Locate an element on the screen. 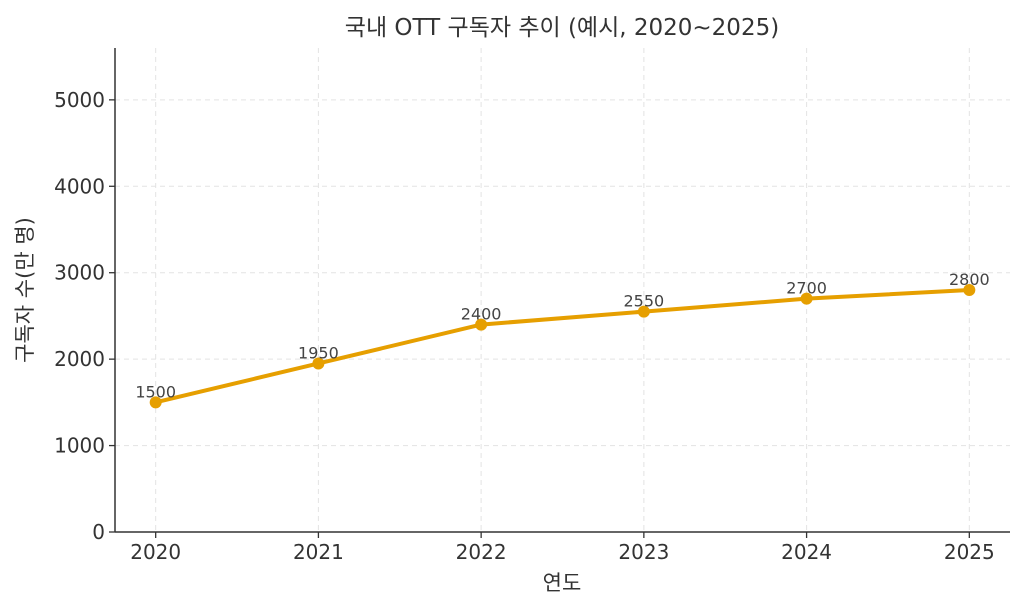 The height and width of the screenshot is (614, 1024). y-tick-label: 3000 is located at coordinates (79, 273).